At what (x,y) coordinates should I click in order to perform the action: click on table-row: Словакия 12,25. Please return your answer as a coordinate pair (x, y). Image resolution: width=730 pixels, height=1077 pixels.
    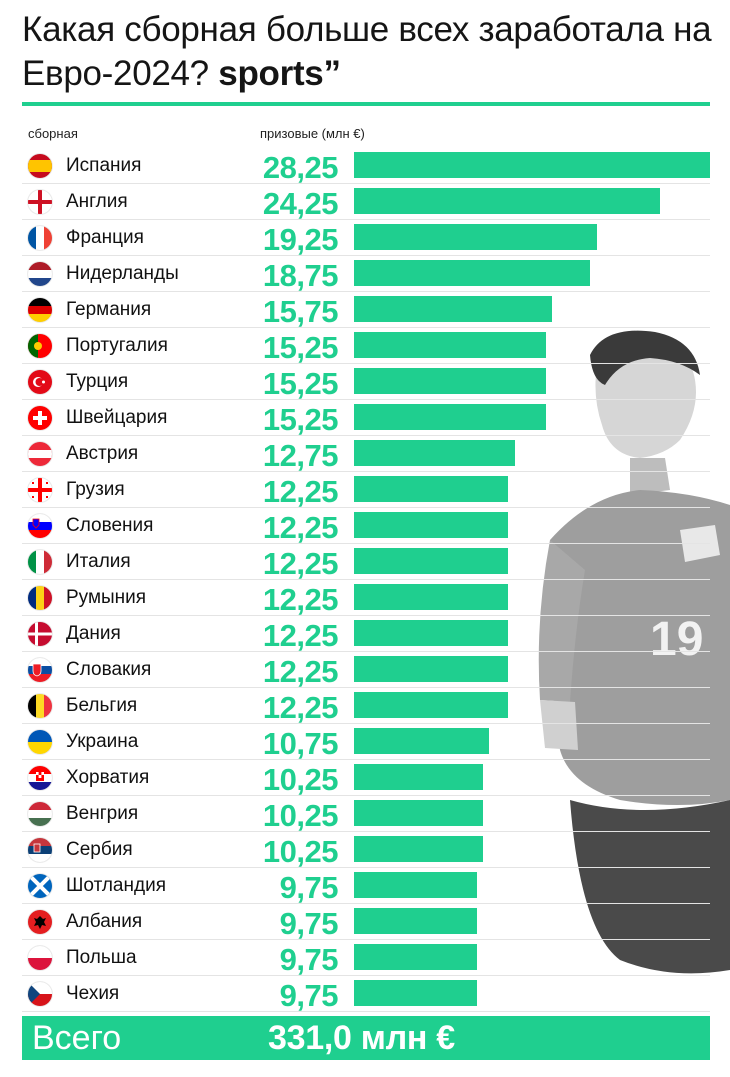
    Looking at the image, I should click on (365, 670).